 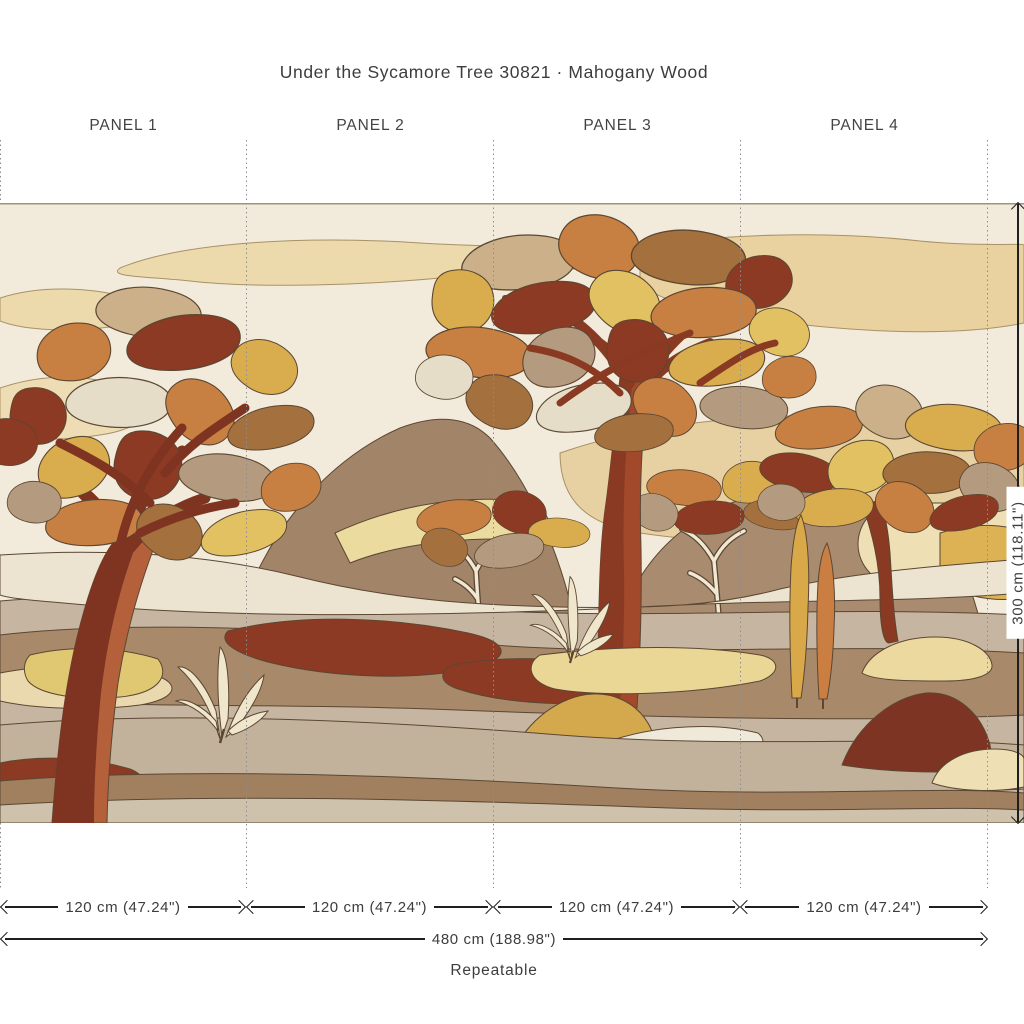 What do you see at coordinates (890, 510) in the screenshot?
I see `right-sycamore-tree` at bounding box center [890, 510].